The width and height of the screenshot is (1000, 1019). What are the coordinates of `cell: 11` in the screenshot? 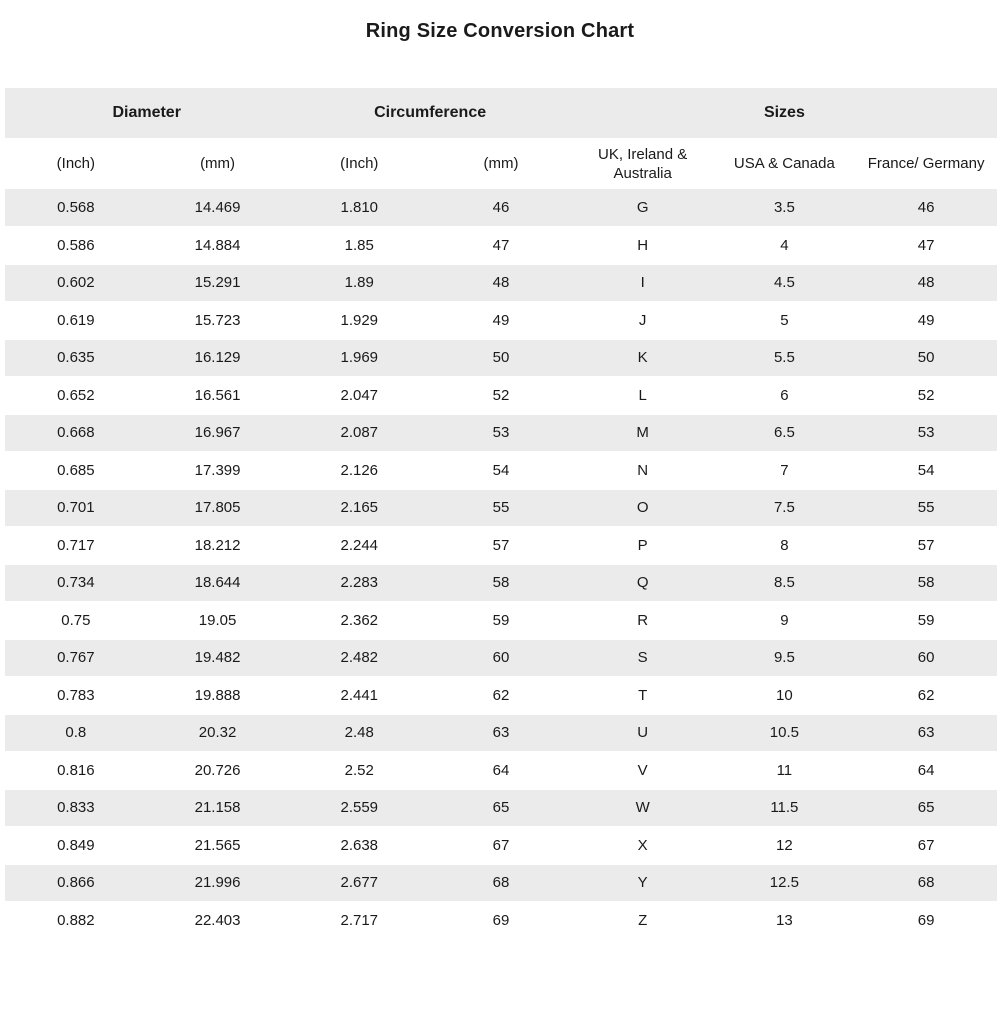 It's located at (784, 770).